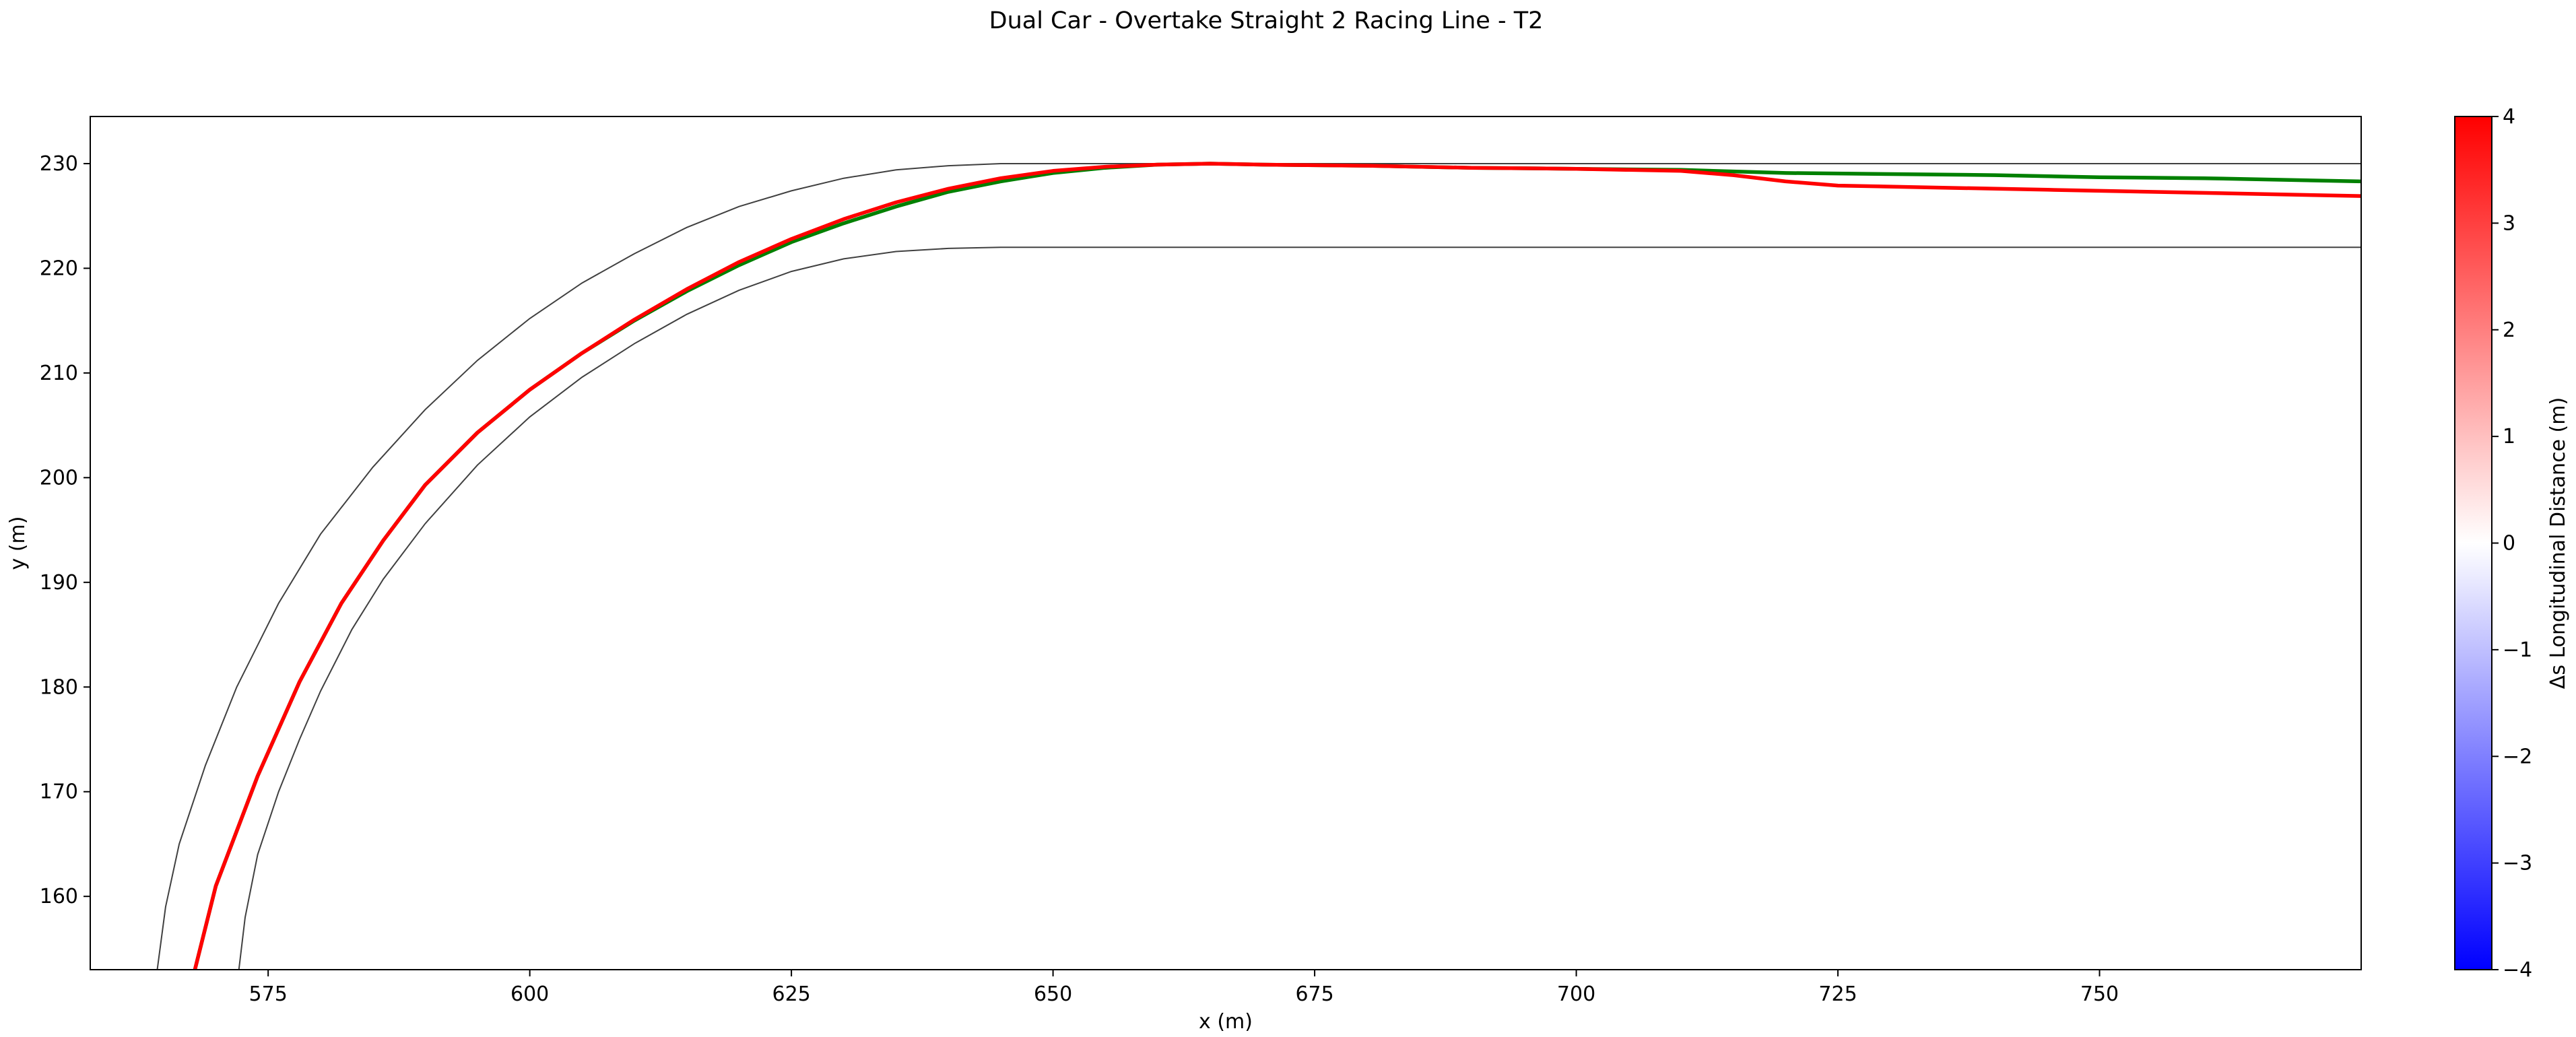  Describe the element at coordinates (2558, 543) in the screenshot. I see `colorbar-label: Δs Longitudinal Distance (m)` at that location.